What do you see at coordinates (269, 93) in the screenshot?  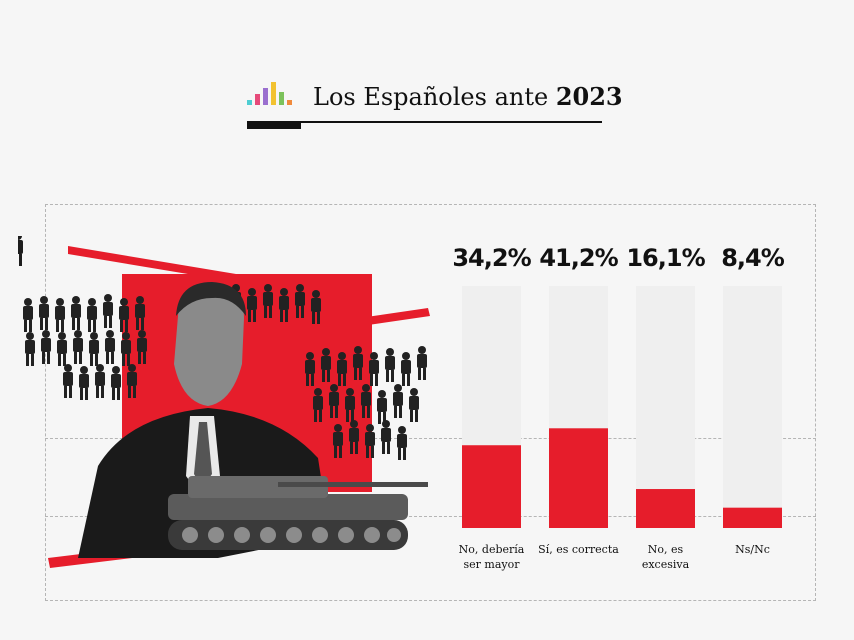 I see `bar-chart-logo-icon` at bounding box center [269, 93].